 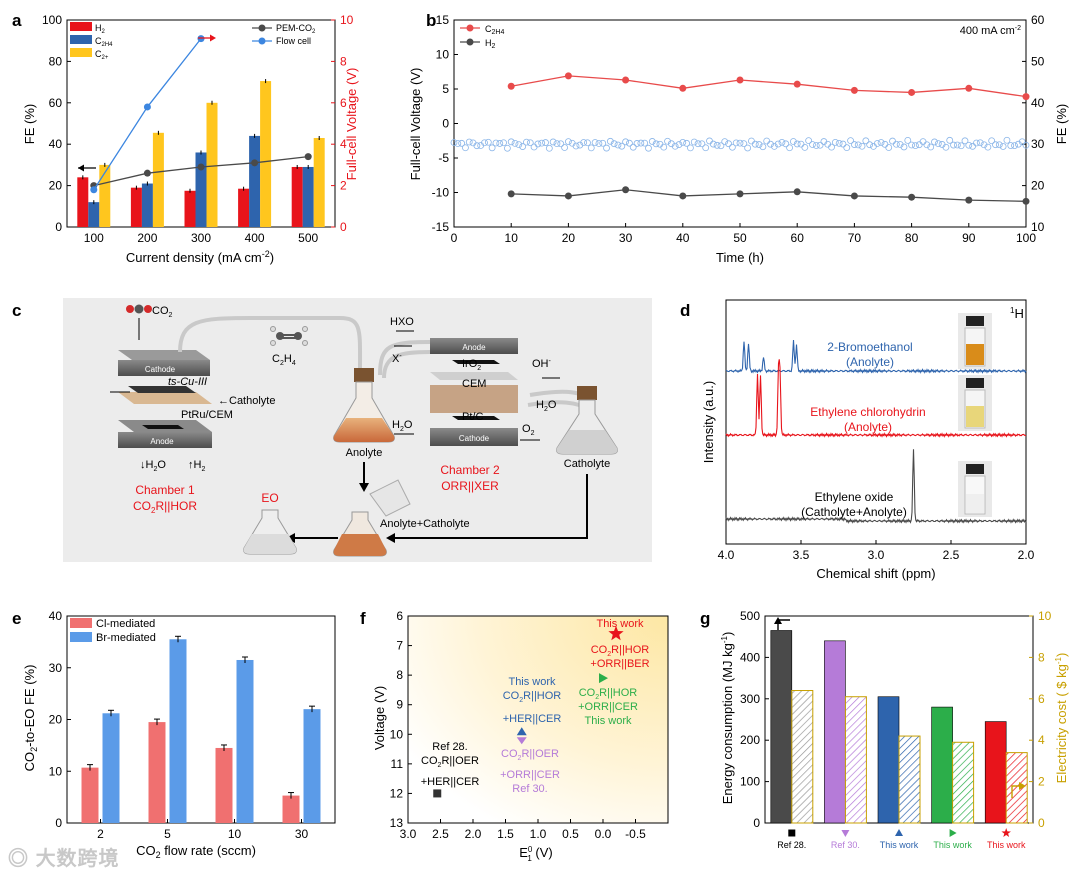 What do you see at coordinates (768, 138) in the screenshot?
I see `panel-b-lines` at bounding box center [768, 138].